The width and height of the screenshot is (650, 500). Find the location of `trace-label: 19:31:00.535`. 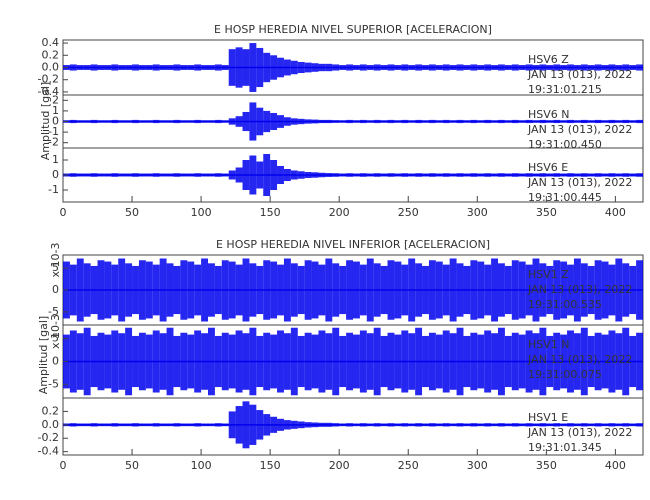

trace-label: 19:31:00.535 is located at coordinates (565, 304).